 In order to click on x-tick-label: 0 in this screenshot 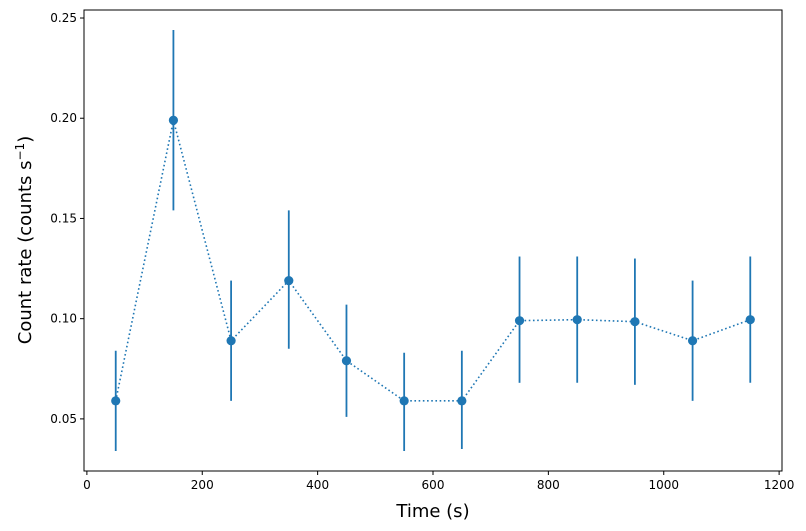, I will do `click(87, 485)`.